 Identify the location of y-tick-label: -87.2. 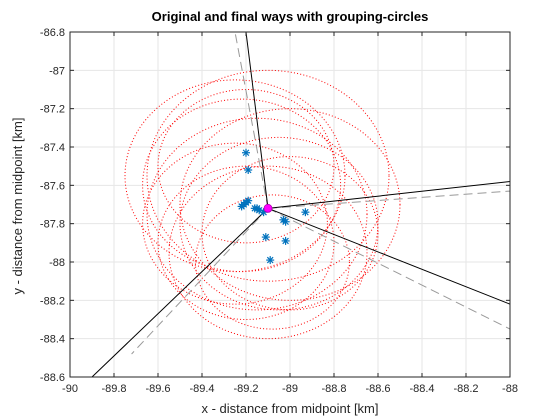
(52, 110).